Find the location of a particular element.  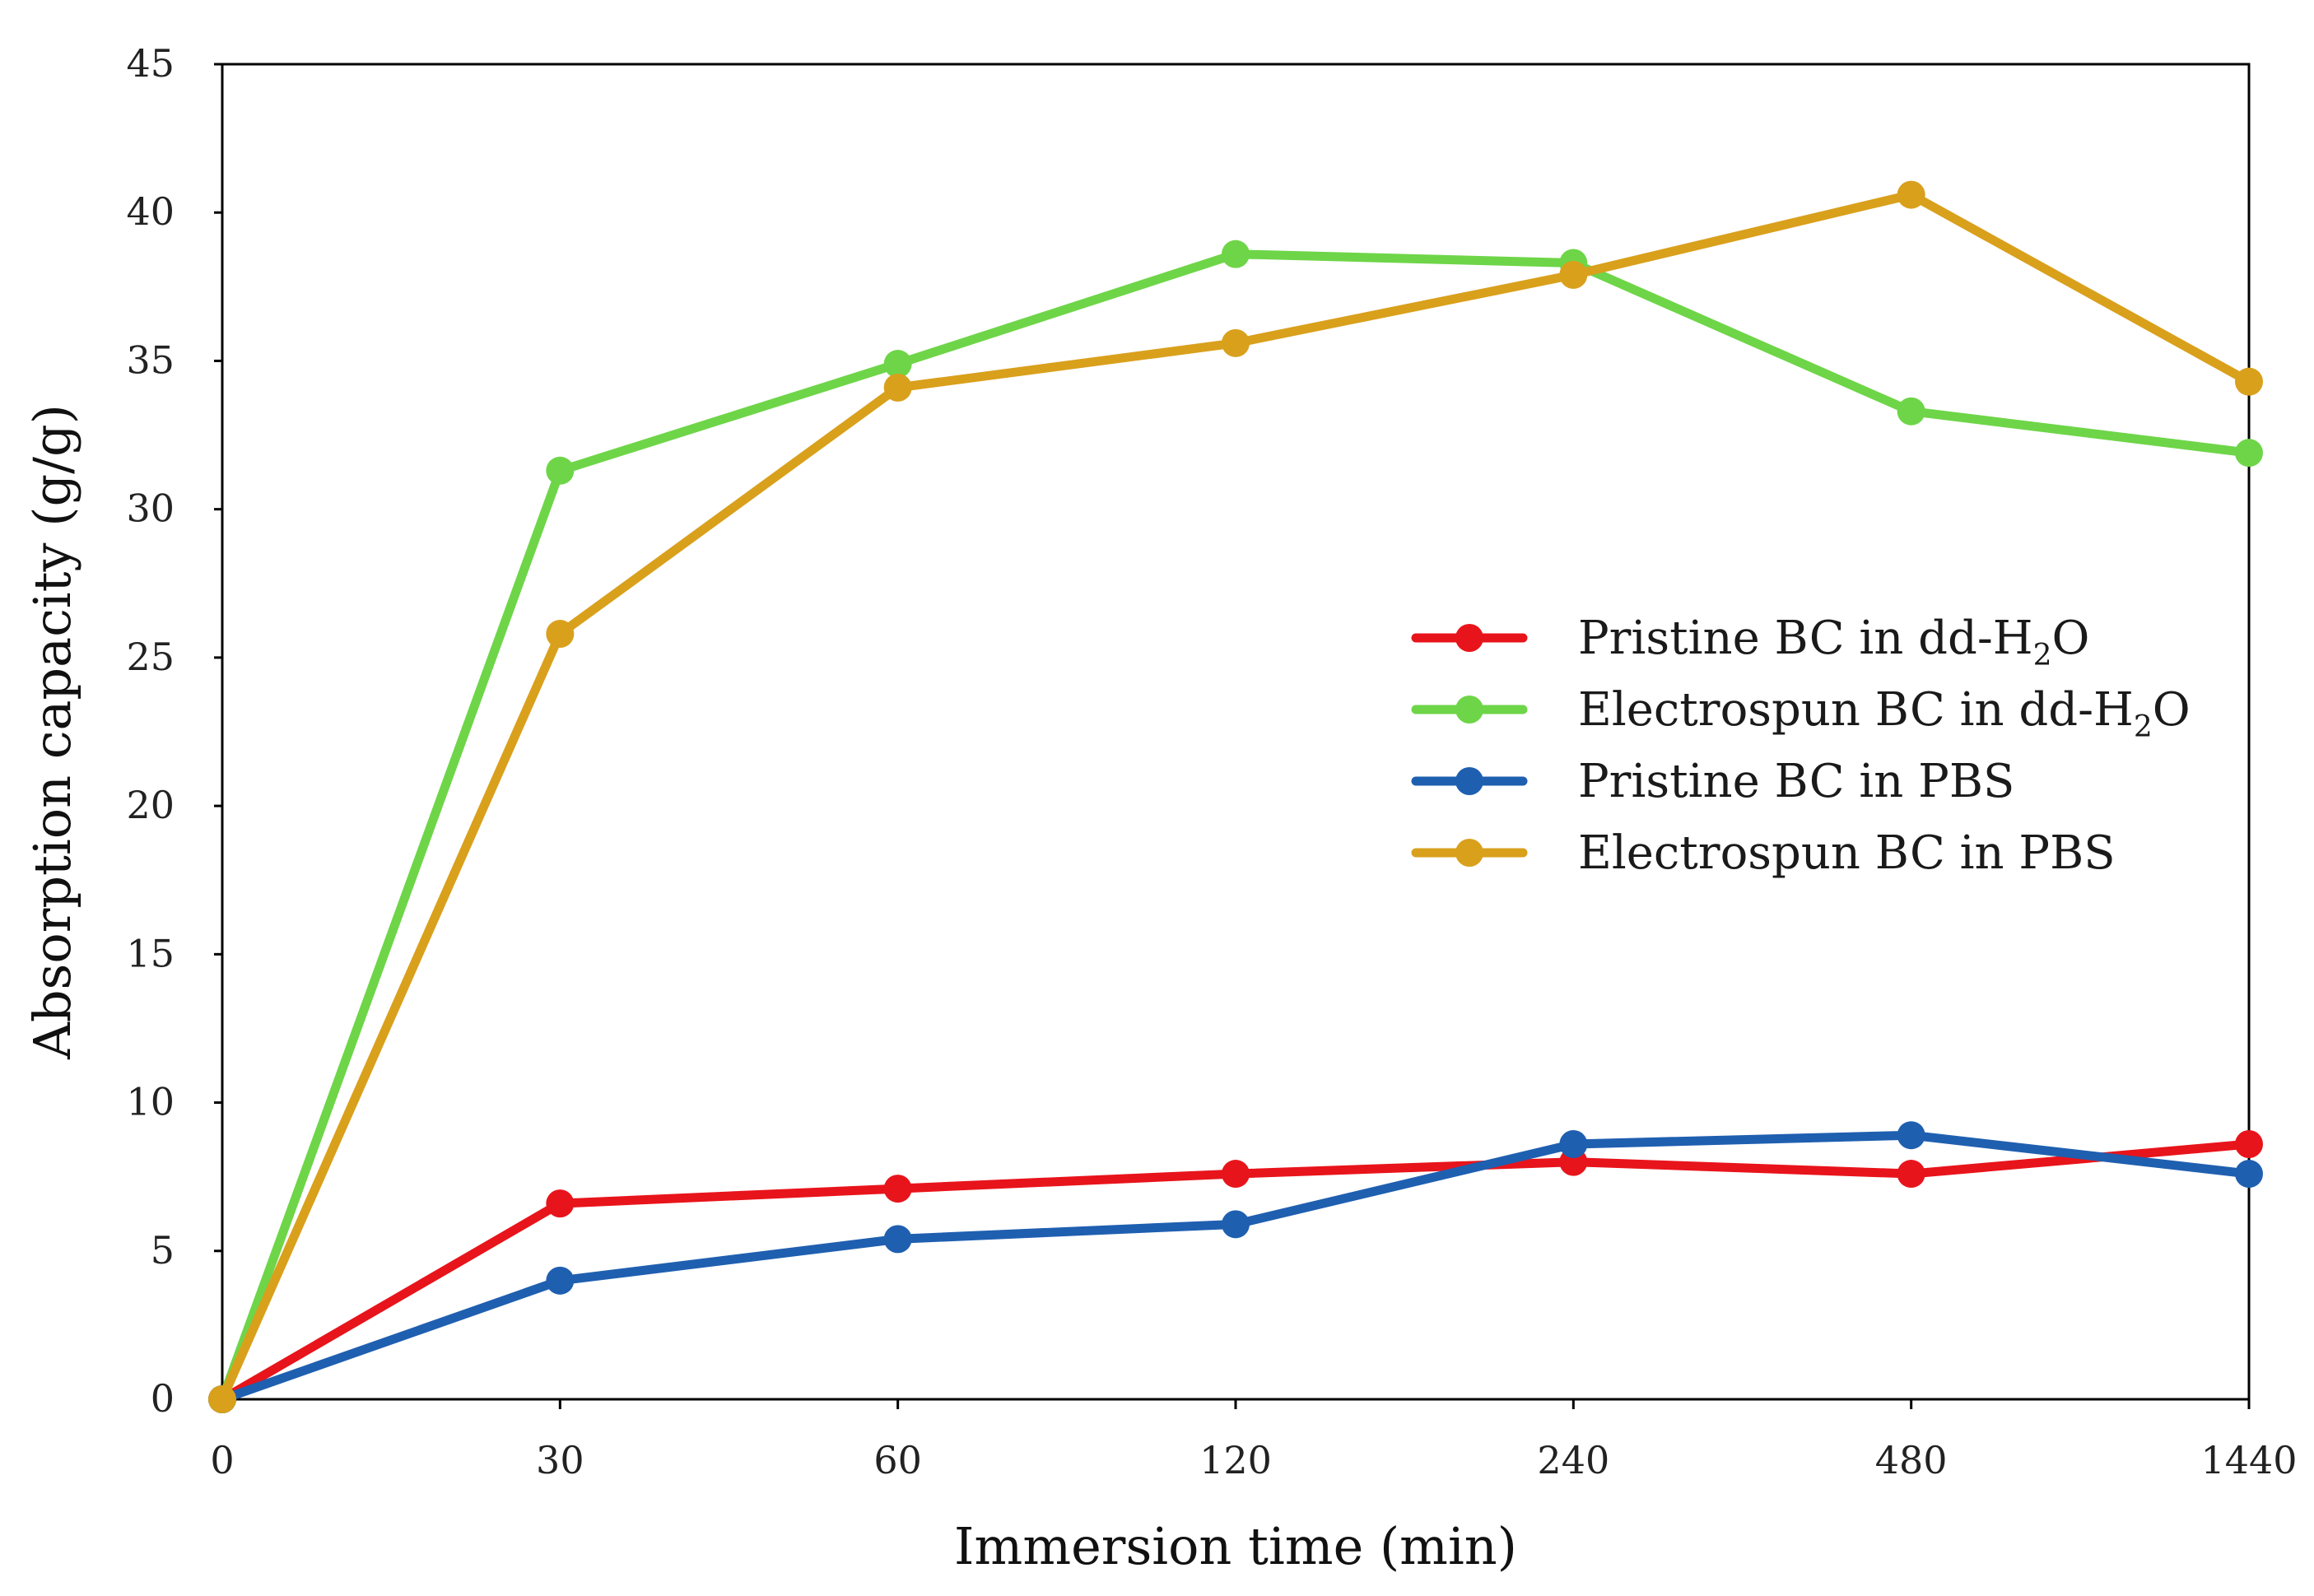

x-tick-label: 0 is located at coordinates (222, 1460).